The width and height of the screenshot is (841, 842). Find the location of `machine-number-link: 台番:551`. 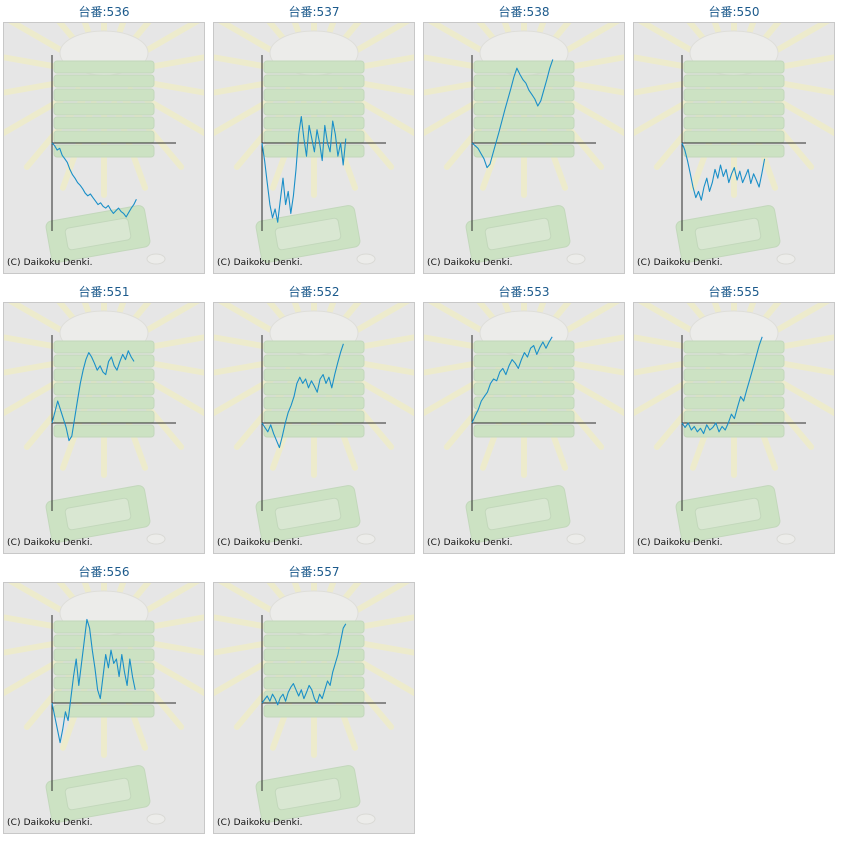

machine-number-link: 台番:551 is located at coordinates (104, 292).